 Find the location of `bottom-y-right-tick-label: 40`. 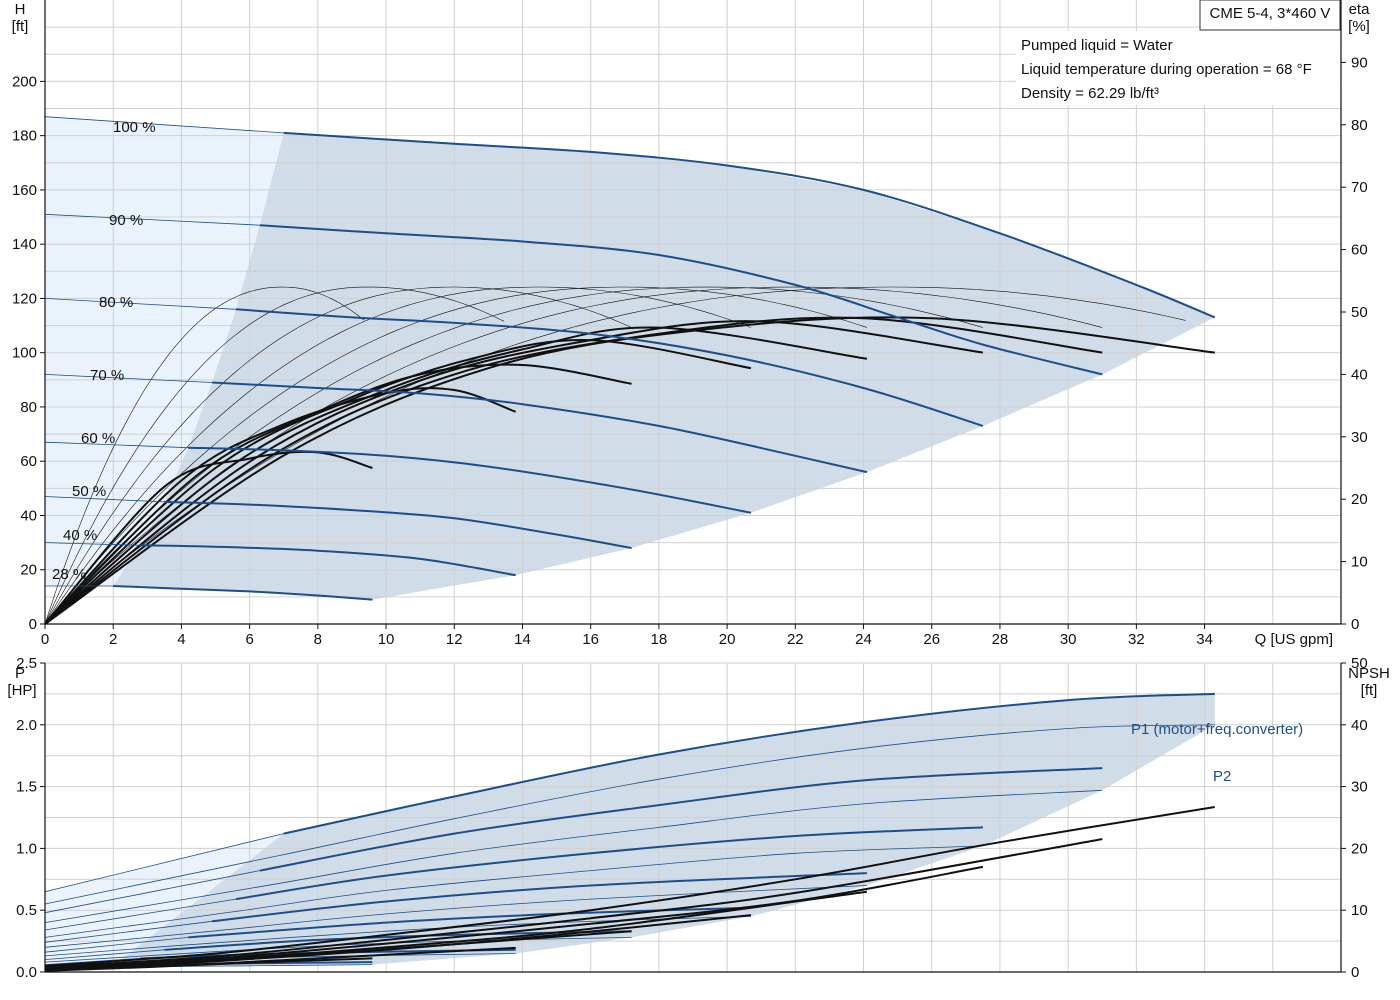

bottom-y-right-tick-label: 40 is located at coordinates (1359, 725).